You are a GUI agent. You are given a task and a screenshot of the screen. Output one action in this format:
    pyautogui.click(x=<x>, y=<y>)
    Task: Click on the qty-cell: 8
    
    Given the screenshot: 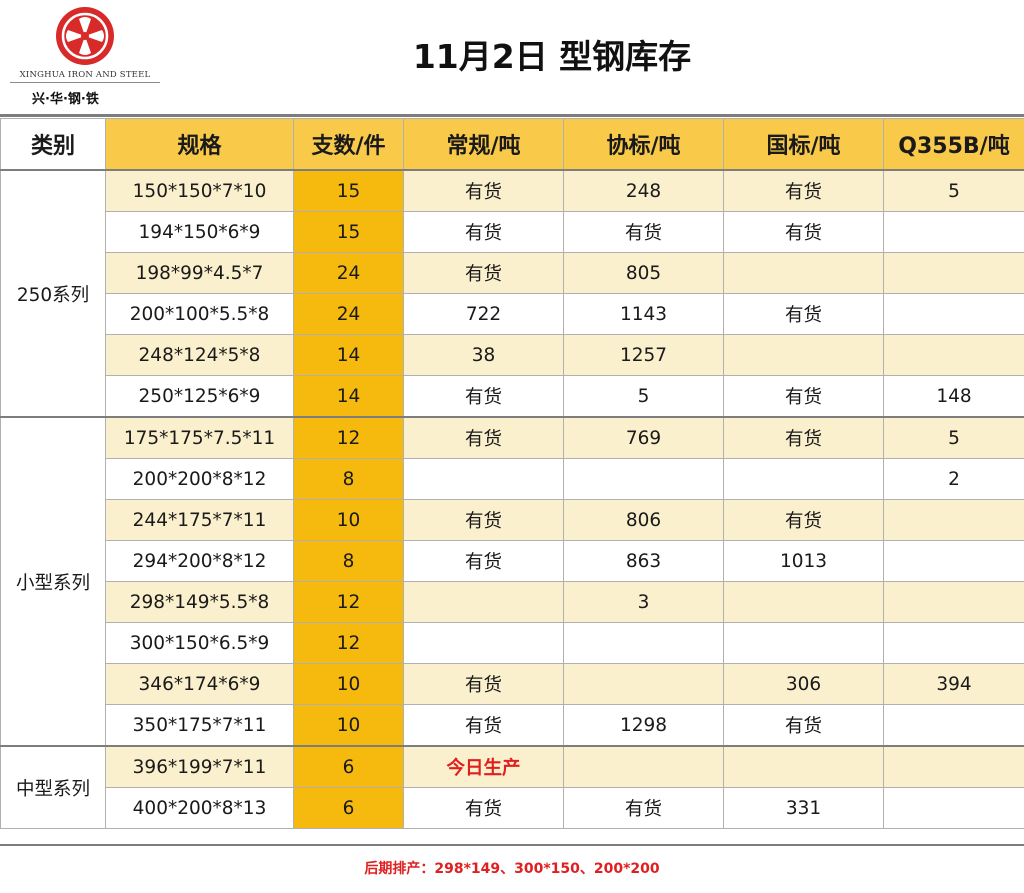 What is the action you would take?
    pyautogui.click(x=349, y=561)
    